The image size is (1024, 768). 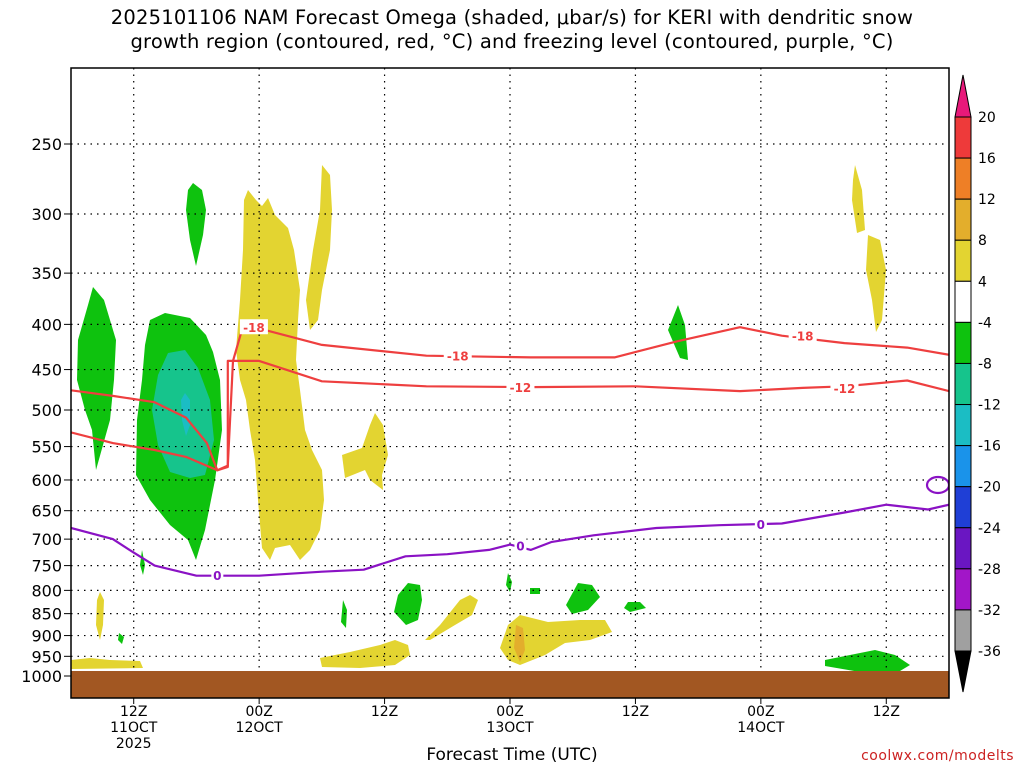 What do you see at coordinates (989, 488) in the screenshot?
I see `colorbar-label: -20` at bounding box center [989, 488].